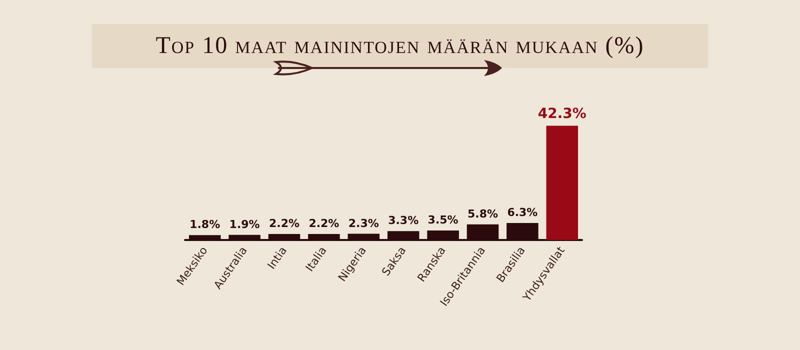 This screenshot has width=800, height=350. What do you see at coordinates (562, 114) in the screenshot?
I see `data-label: 42.3%` at bounding box center [562, 114].